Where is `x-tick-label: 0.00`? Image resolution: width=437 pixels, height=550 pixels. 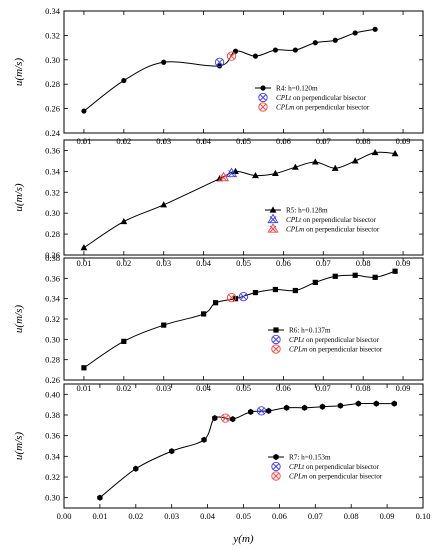
x-tick-label: 0.00 is located at coordinates (64, 516).